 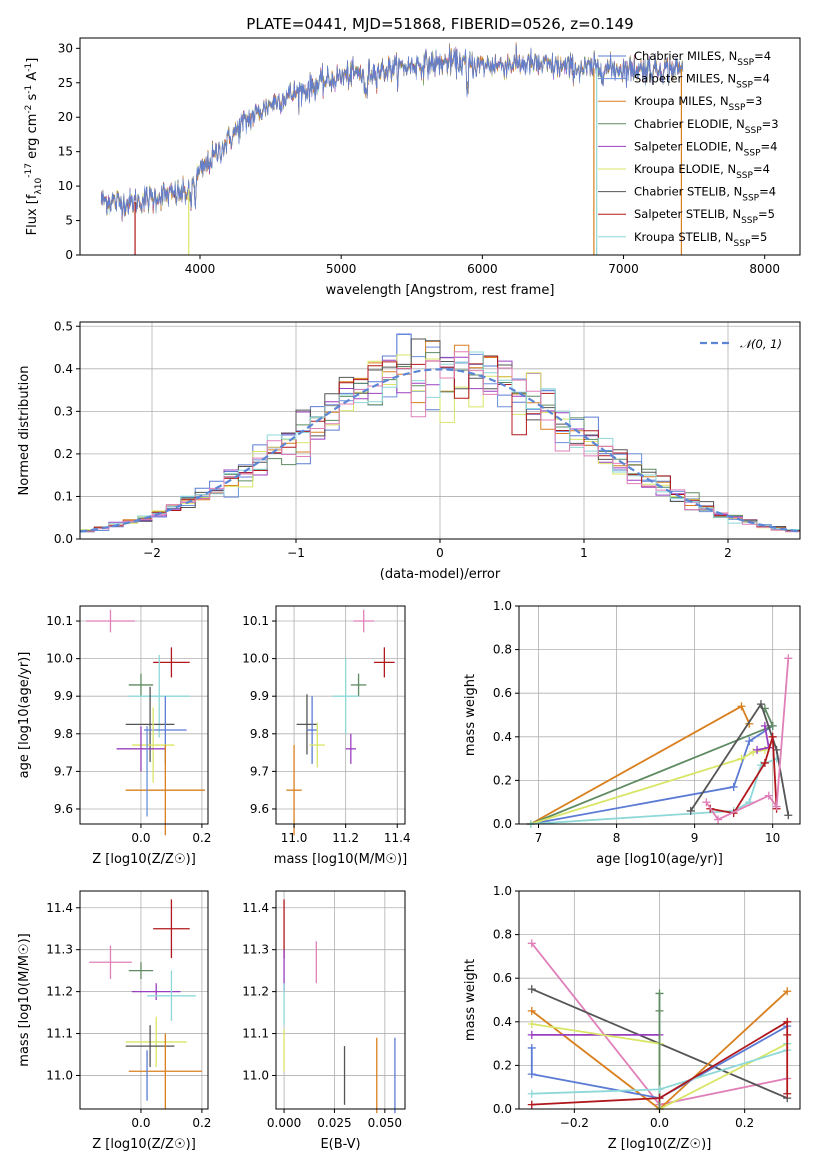 What do you see at coordinates (385, 1123) in the screenshot?
I see `x-tick-label: 0.050` at bounding box center [385, 1123].